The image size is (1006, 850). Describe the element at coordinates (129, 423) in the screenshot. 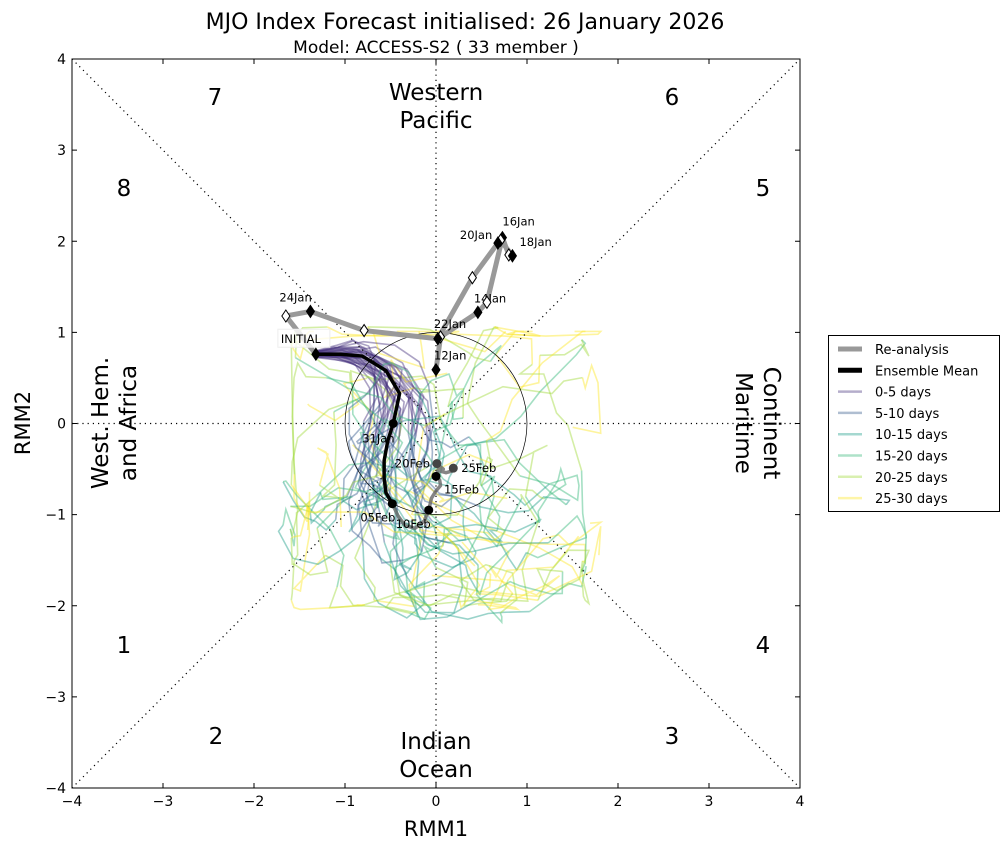

I see `region-west-hem-line2: and Africa` at that location.